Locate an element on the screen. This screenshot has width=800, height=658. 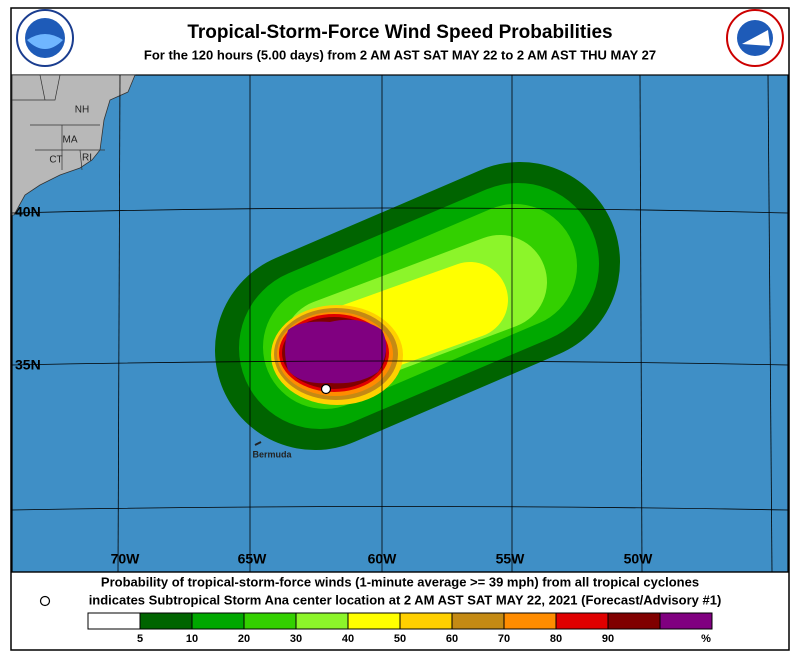
lon-label: 50W is located at coordinates (639, 559).